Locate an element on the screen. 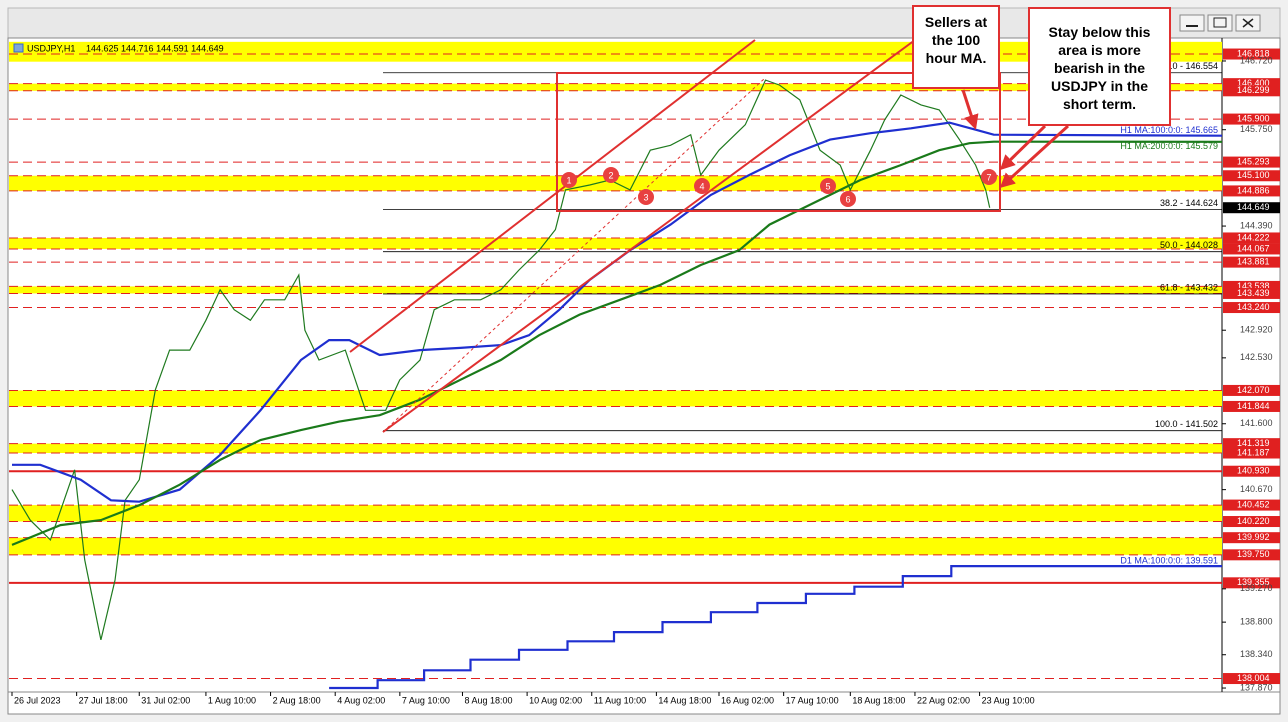 Image resolution: width=1288 pixels, height=722 pixels. current-price-bg is located at coordinates (1251, 208).